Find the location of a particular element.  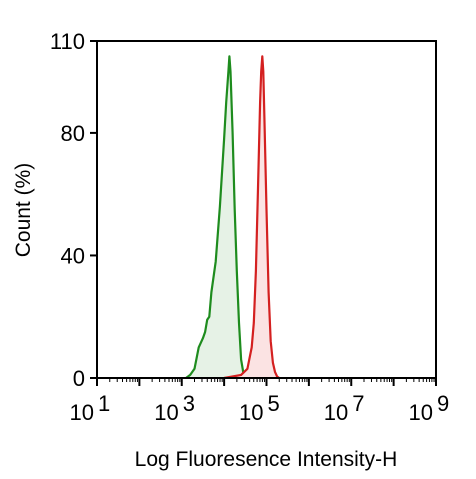

x-tick-label-exponent: 5 is located at coordinates (274, 403).